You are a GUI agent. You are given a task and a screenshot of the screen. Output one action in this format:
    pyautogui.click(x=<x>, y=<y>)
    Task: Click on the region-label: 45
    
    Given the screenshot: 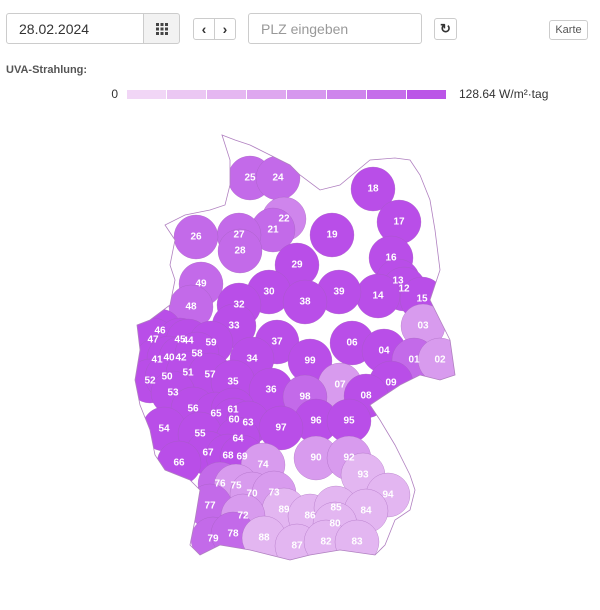 What is the action you would take?
    pyautogui.click(x=180, y=340)
    